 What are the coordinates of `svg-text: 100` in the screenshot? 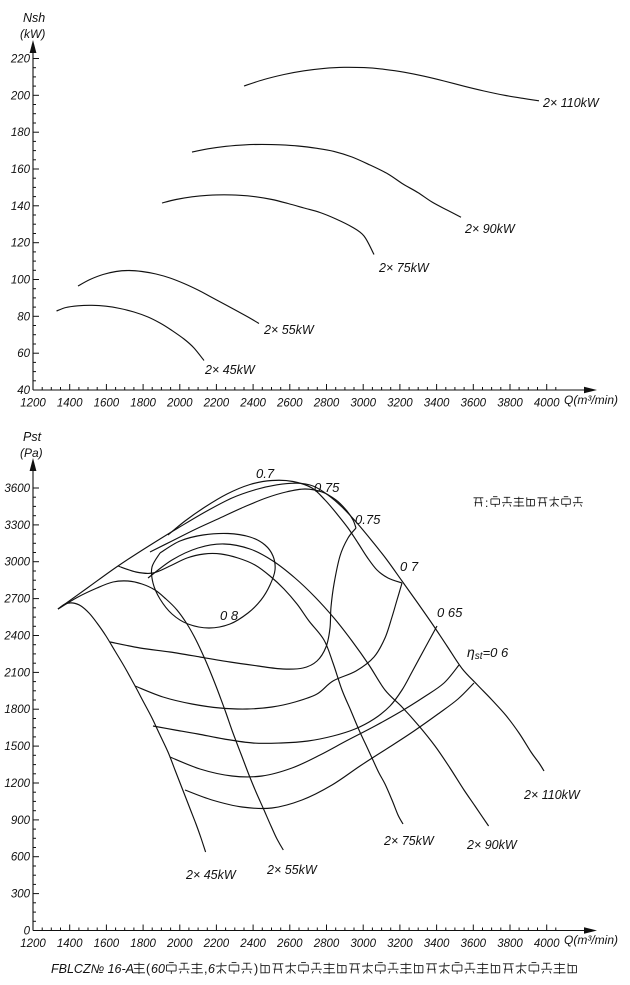 It's located at (21, 281).